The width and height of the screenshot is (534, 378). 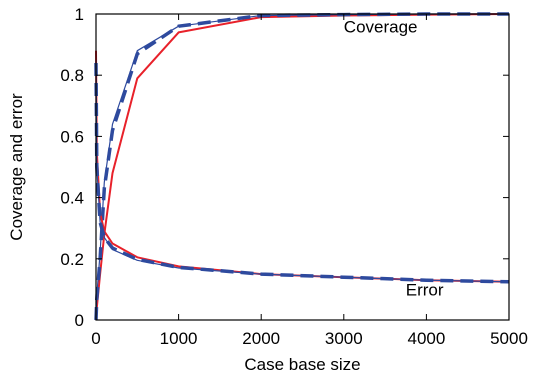 What do you see at coordinates (302, 364) in the screenshot?
I see `x-axis-label: Case base size` at bounding box center [302, 364].